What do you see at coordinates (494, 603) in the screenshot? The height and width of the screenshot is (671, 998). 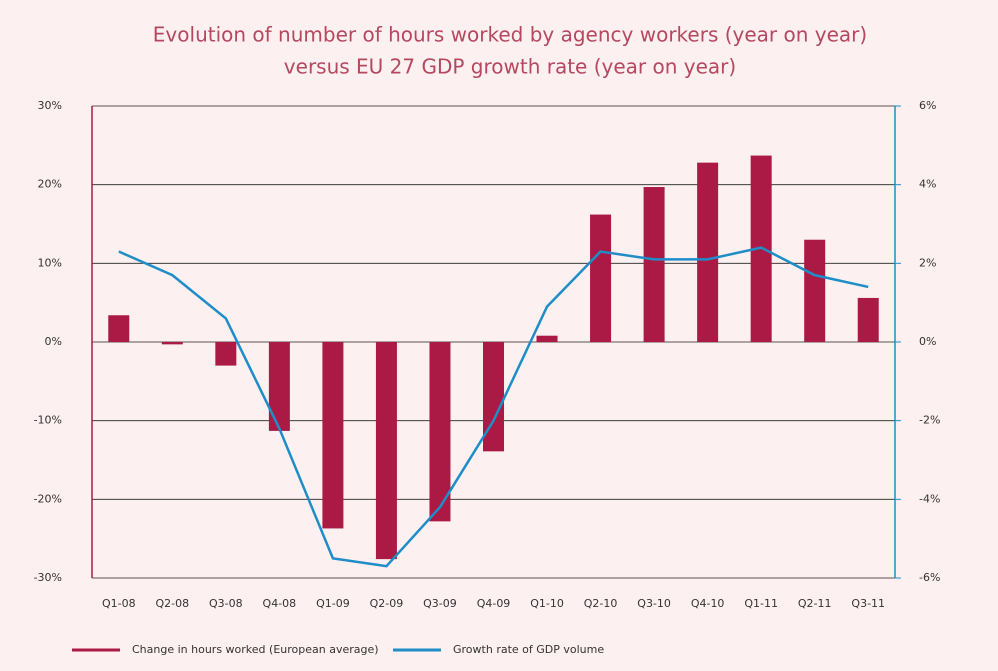 I see `x-tick-label: Q4-09` at bounding box center [494, 603].